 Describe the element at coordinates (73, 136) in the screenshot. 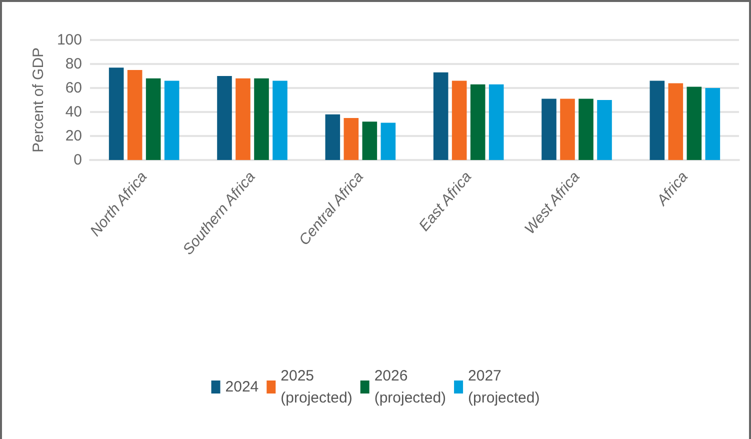

I see `y-tick-label: 20` at that location.